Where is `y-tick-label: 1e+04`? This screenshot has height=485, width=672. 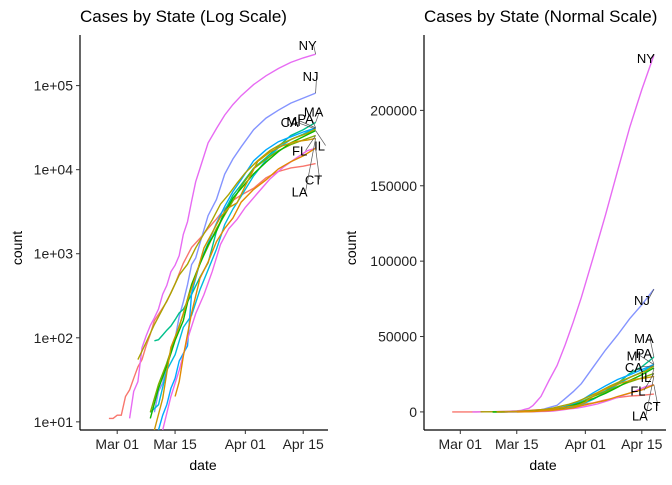 y-tick-label: 1e+04 is located at coordinates (54, 170).